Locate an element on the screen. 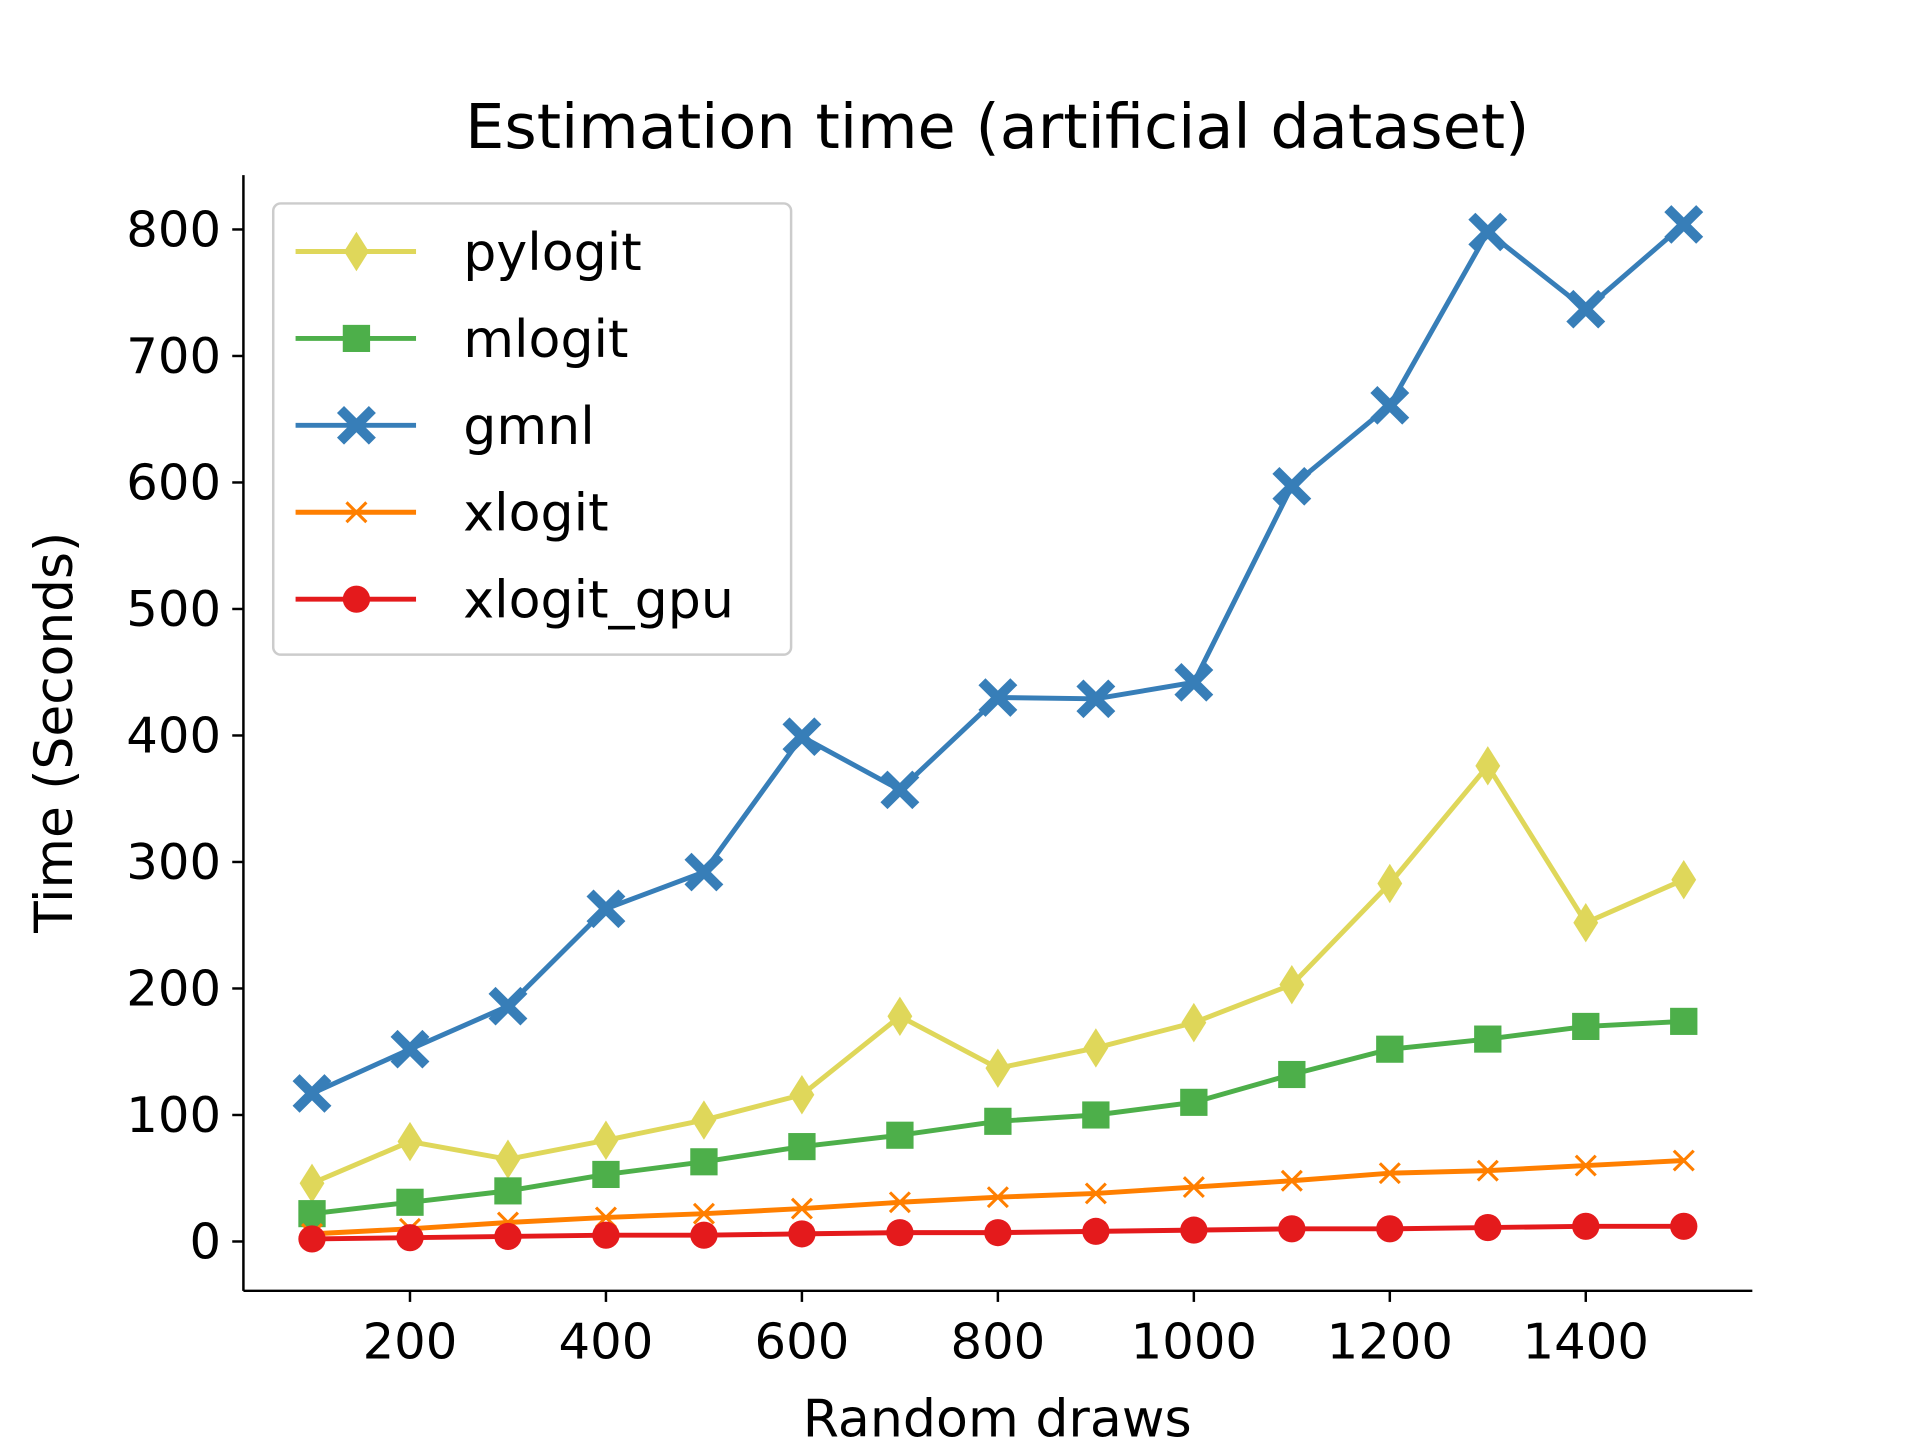 The width and height of the screenshot is (1920, 1440). y-tick-label: 500 is located at coordinates (173, 609).